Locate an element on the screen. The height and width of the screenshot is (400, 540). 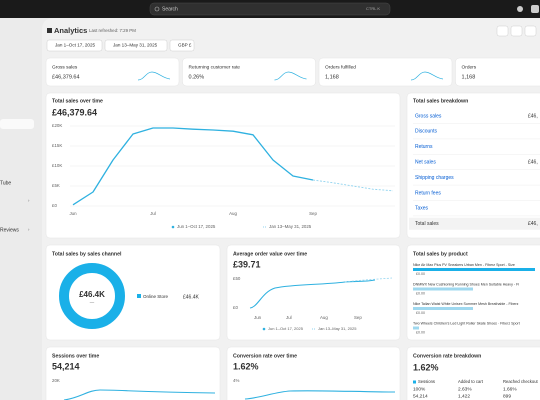
x-tick-label: Sep is located at coordinates (313, 213).